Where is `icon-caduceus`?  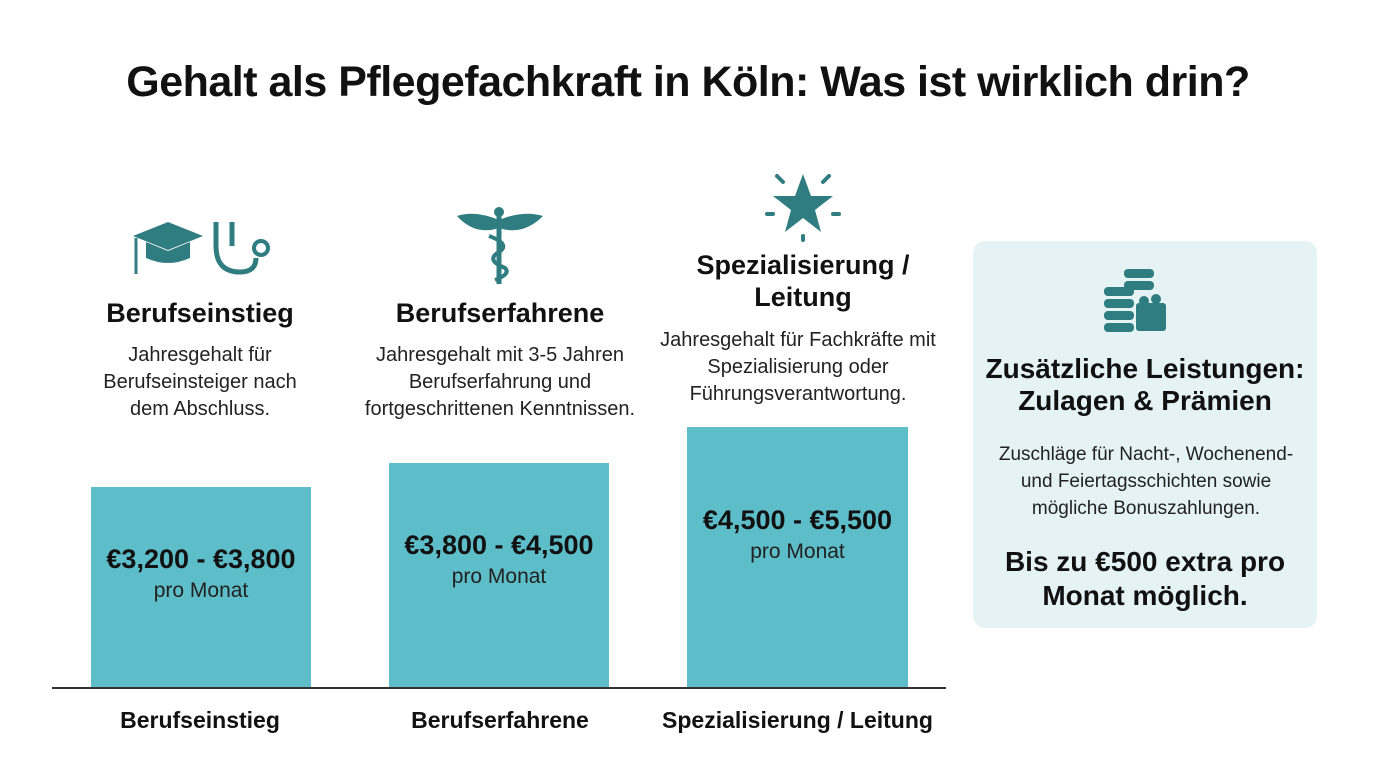 icon-caduceus is located at coordinates (500, 245).